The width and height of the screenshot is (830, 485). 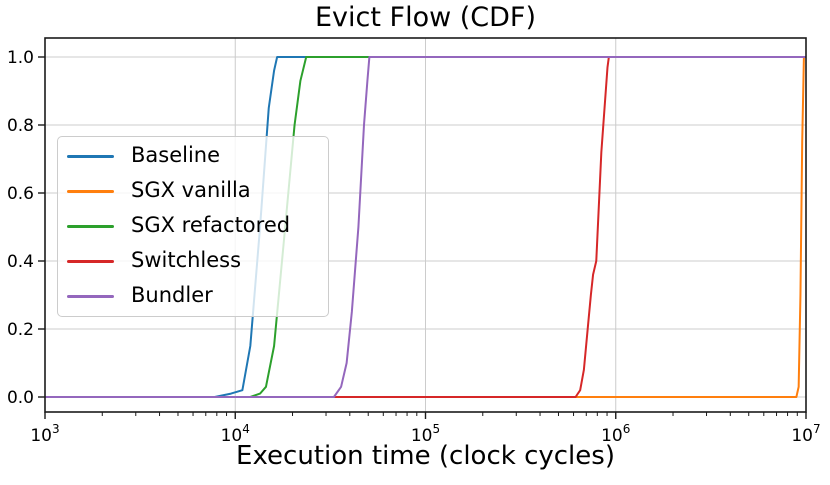 I want to click on legend-item-sgx-vanilla: SGX vanilla, so click(x=194, y=191).